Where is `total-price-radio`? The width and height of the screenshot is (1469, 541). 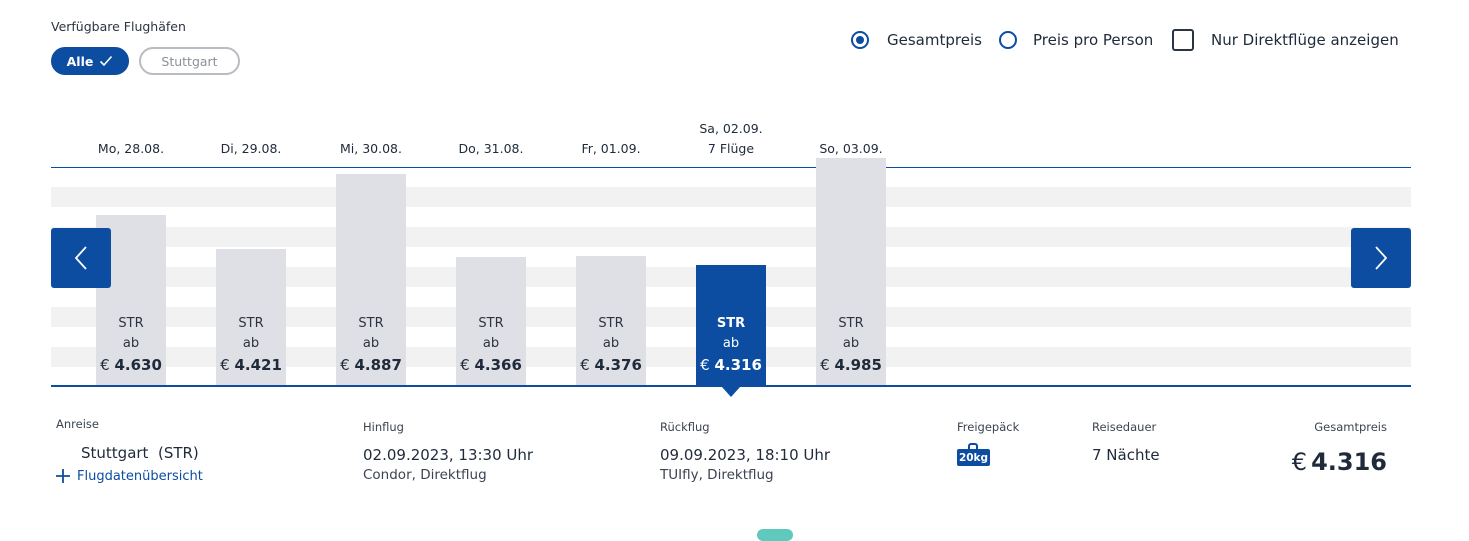
total-price-radio is located at coordinates (860, 40).